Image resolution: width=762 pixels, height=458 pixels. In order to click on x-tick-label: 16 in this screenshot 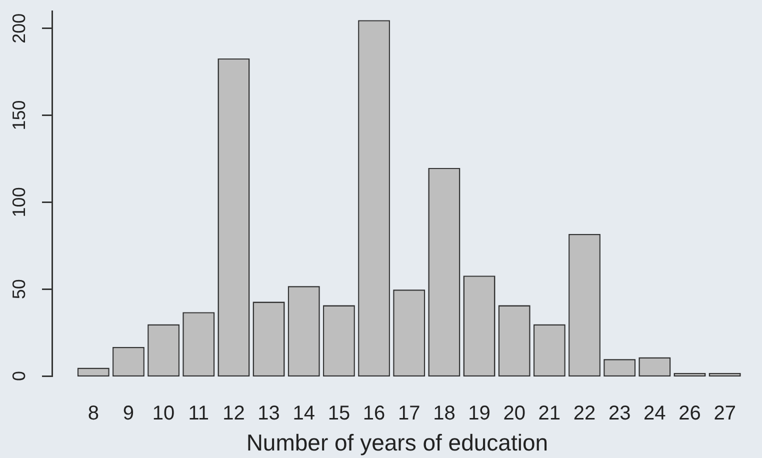, I will do `click(374, 413)`.